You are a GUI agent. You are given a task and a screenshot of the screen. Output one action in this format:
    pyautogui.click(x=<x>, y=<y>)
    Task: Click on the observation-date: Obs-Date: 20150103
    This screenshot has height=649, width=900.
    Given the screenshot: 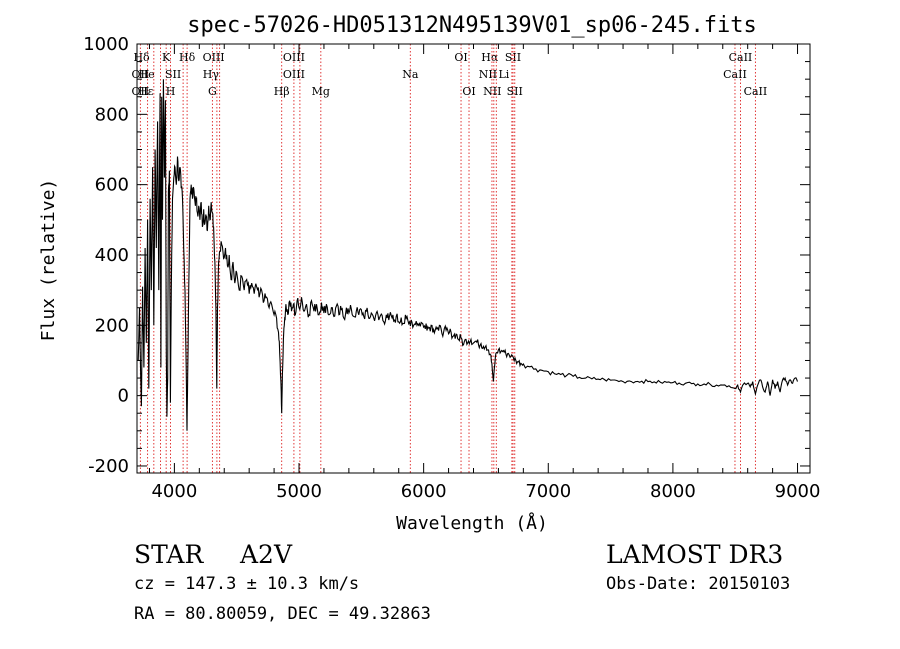 What is the action you would take?
    pyautogui.click(x=698, y=584)
    